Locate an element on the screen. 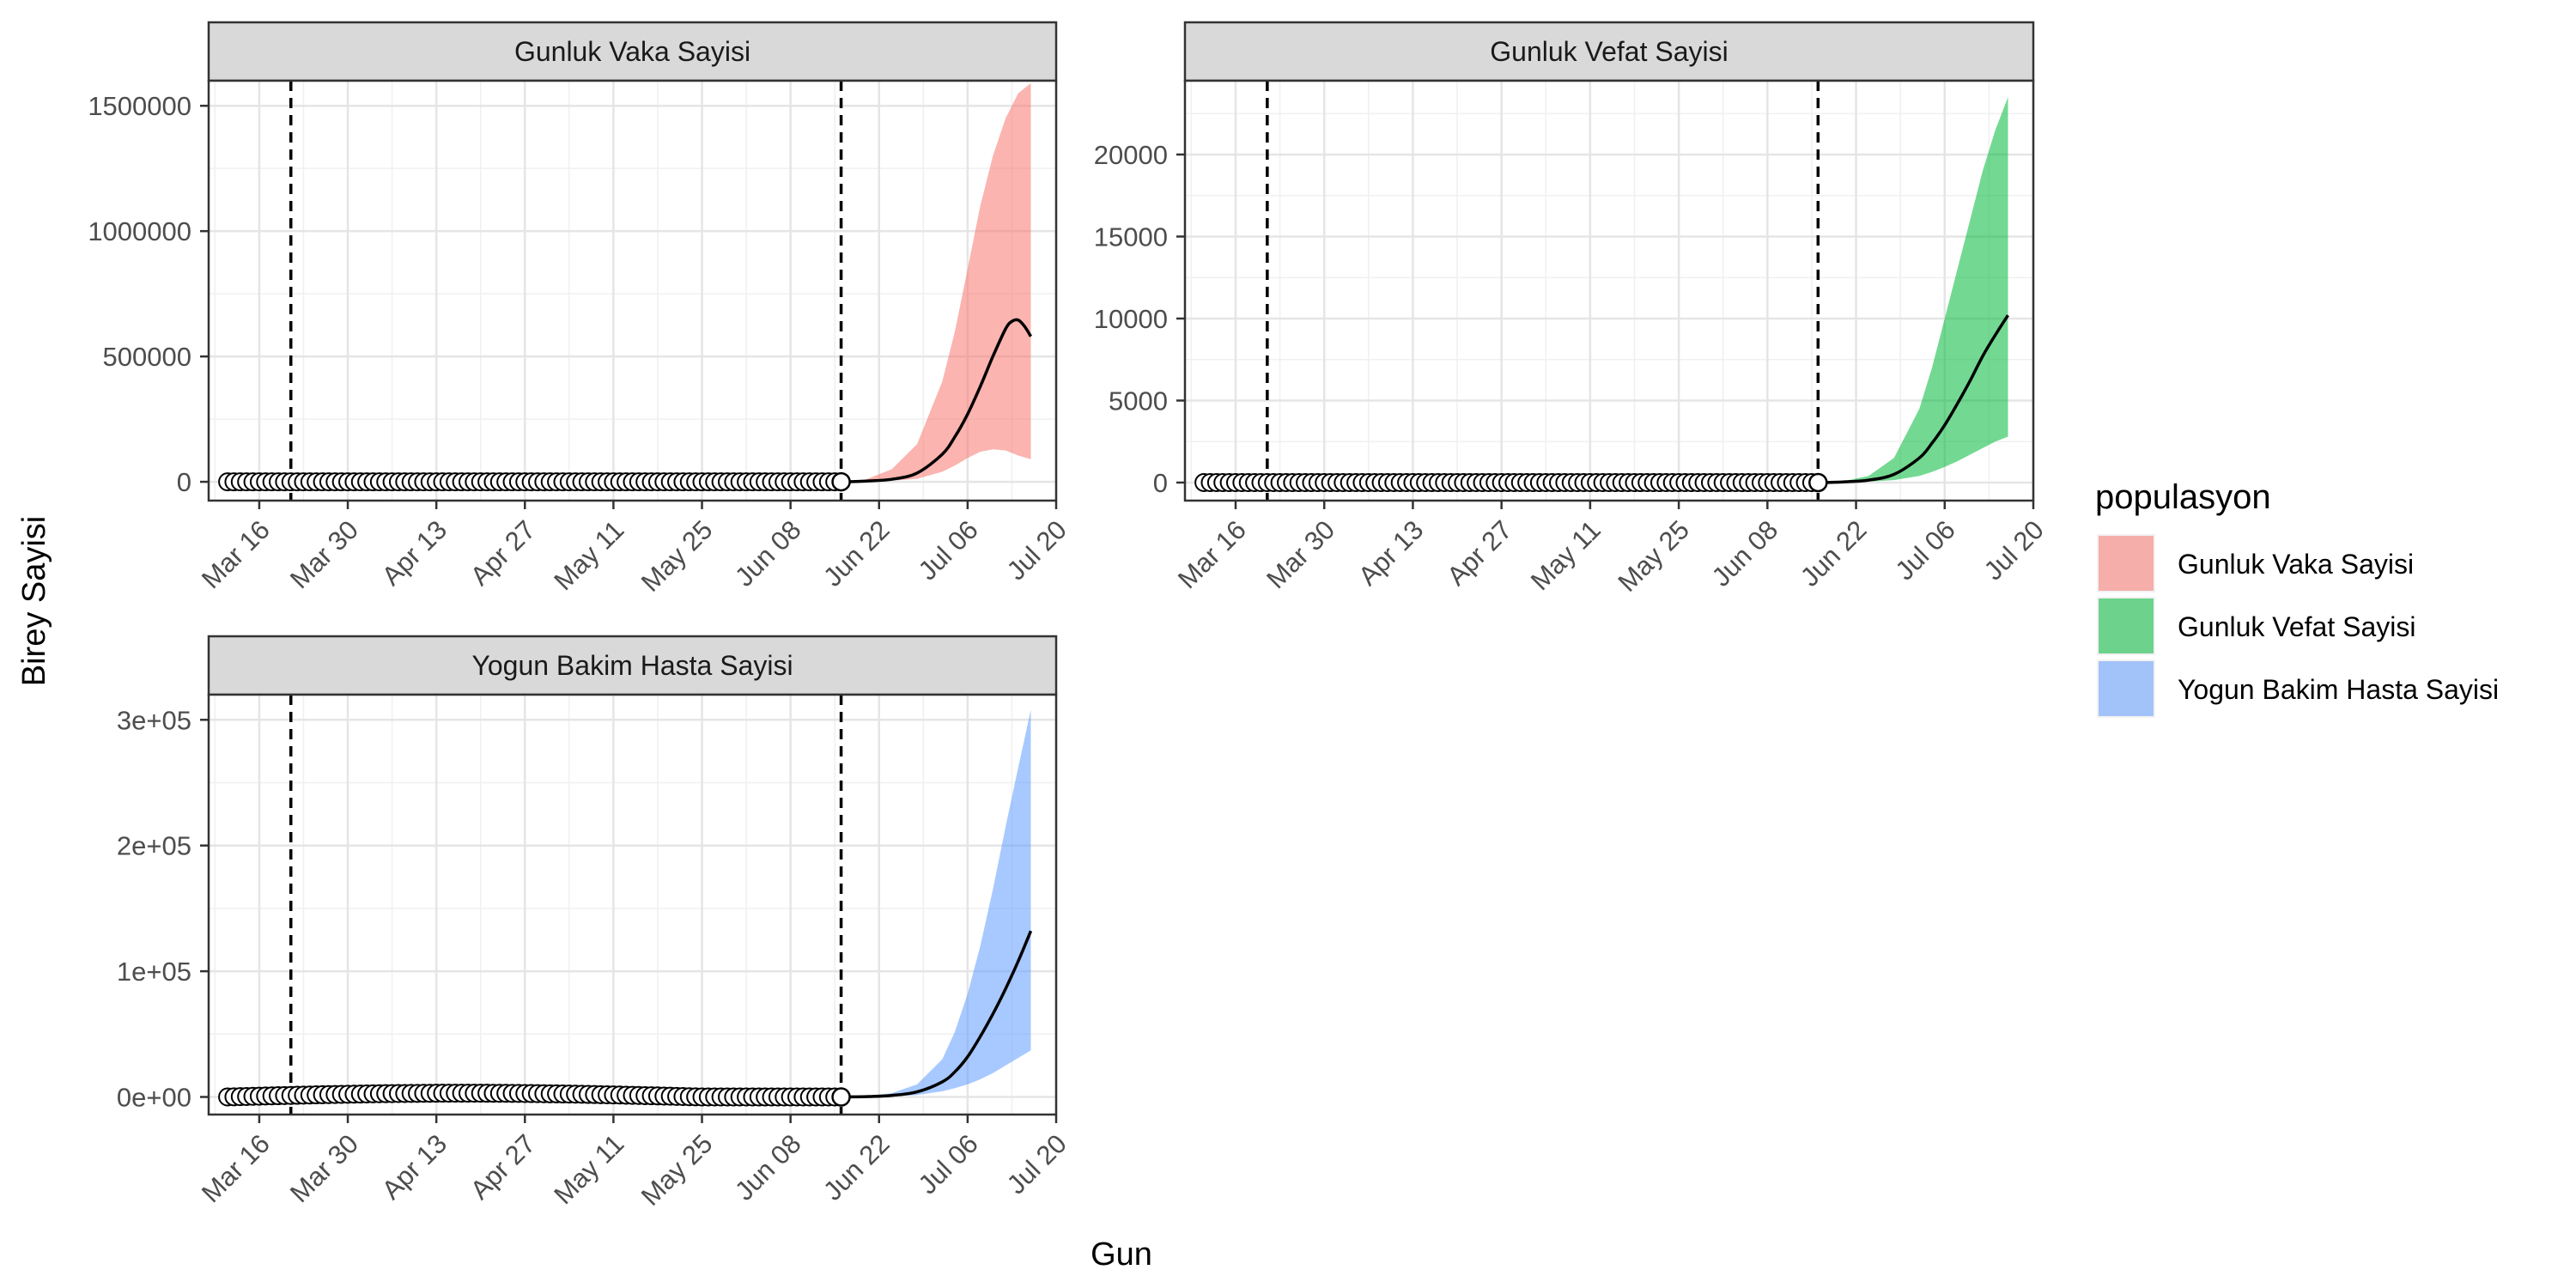  legend-item: Gunluk Vaka Sayisi is located at coordinates (2255, 563).